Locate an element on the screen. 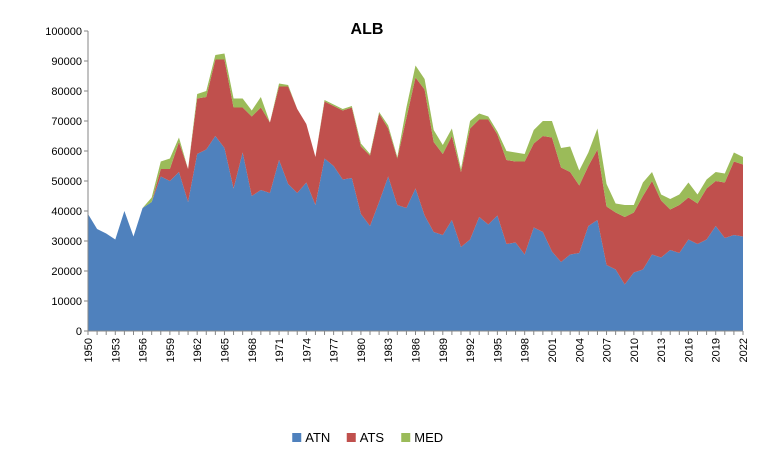 The height and width of the screenshot is (465, 770). y-tick-label: 50000 is located at coordinates (66, 182).